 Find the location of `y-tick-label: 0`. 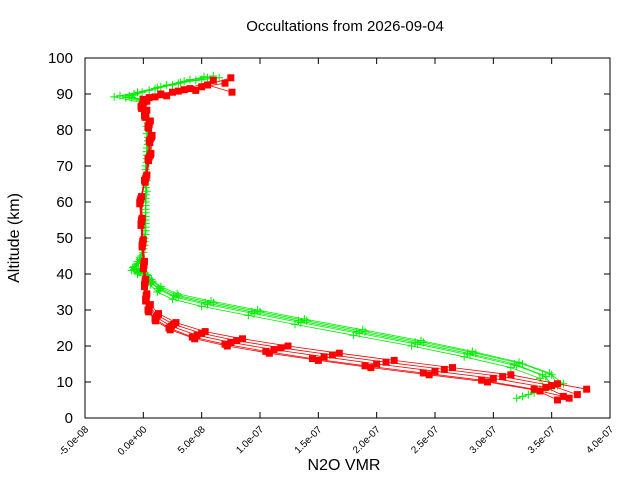

y-tick-label: 0 is located at coordinates (69, 418).